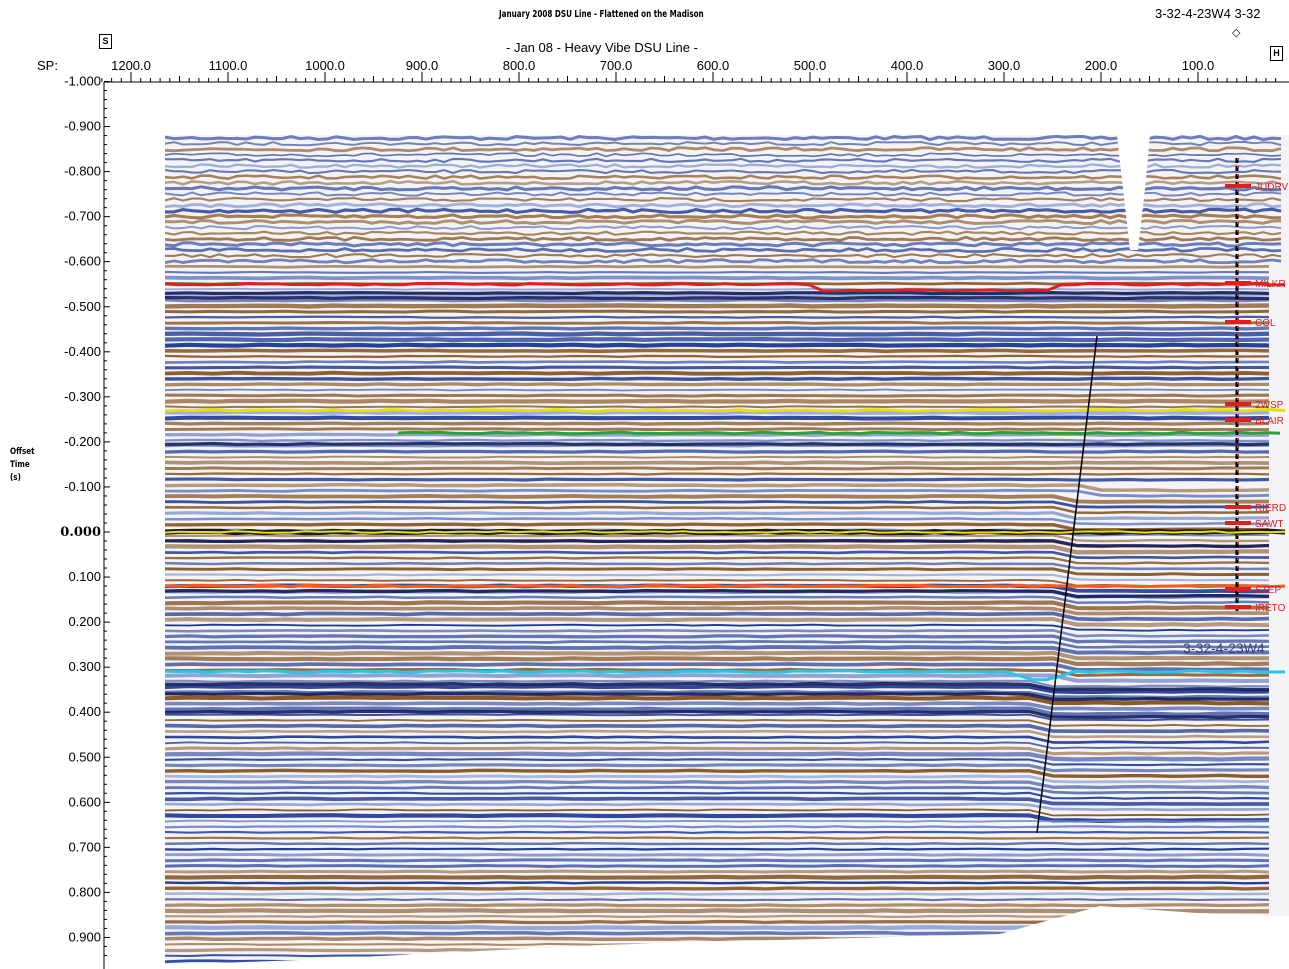 This screenshot has height=969, width=1289. I want to click on sp-tick-label: 100.0, so click(1198, 65).